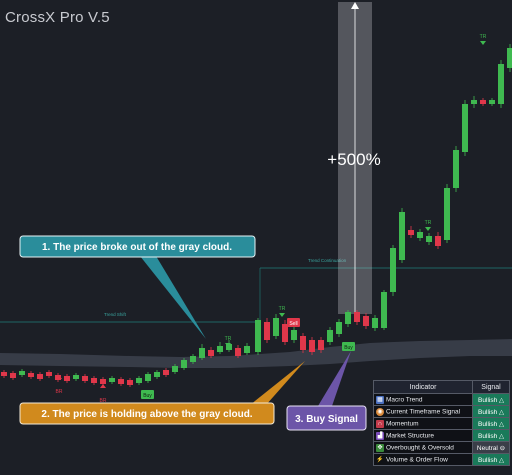 This screenshot has width=512, height=475. What do you see at coordinates (380, 399) in the screenshot?
I see `macro-trend-icon: ▦` at bounding box center [380, 399].